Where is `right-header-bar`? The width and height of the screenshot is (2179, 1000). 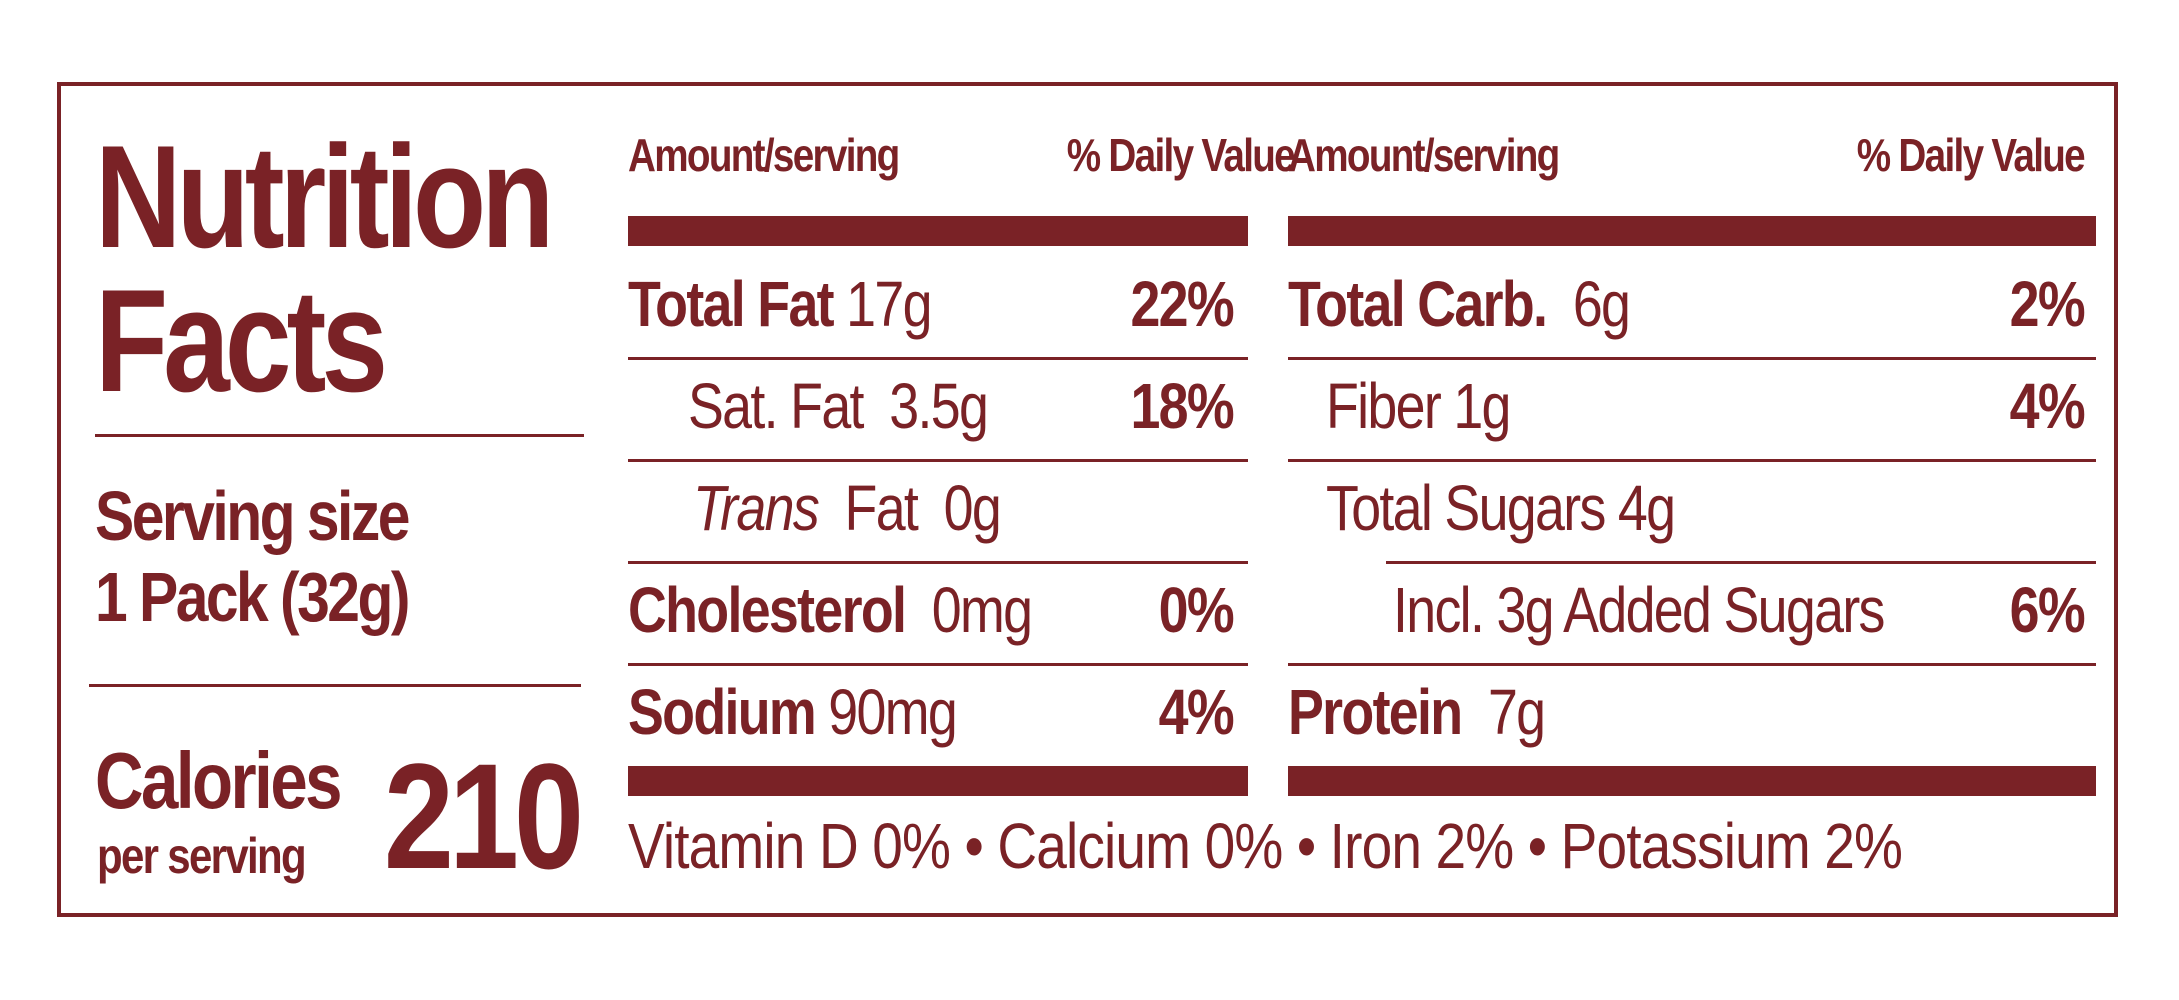
right-header-bar is located at coordinates (1692, 231).